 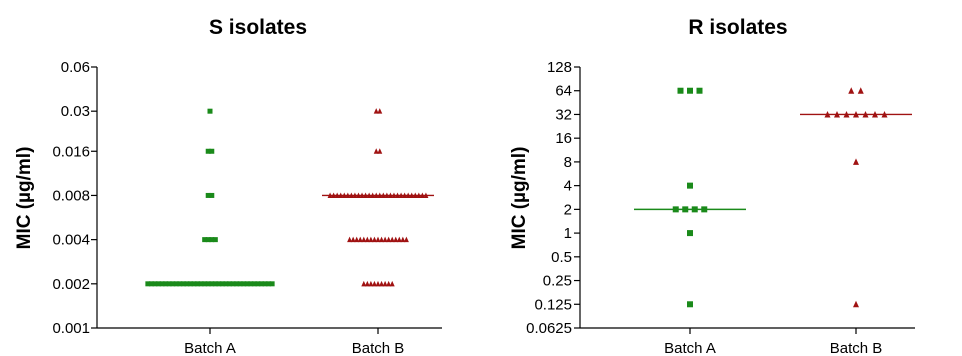 What do you see at coordinates (71, 328) in the screenshot?
I see `y-tick-label: 0.001` at bounding box center [71, 328].